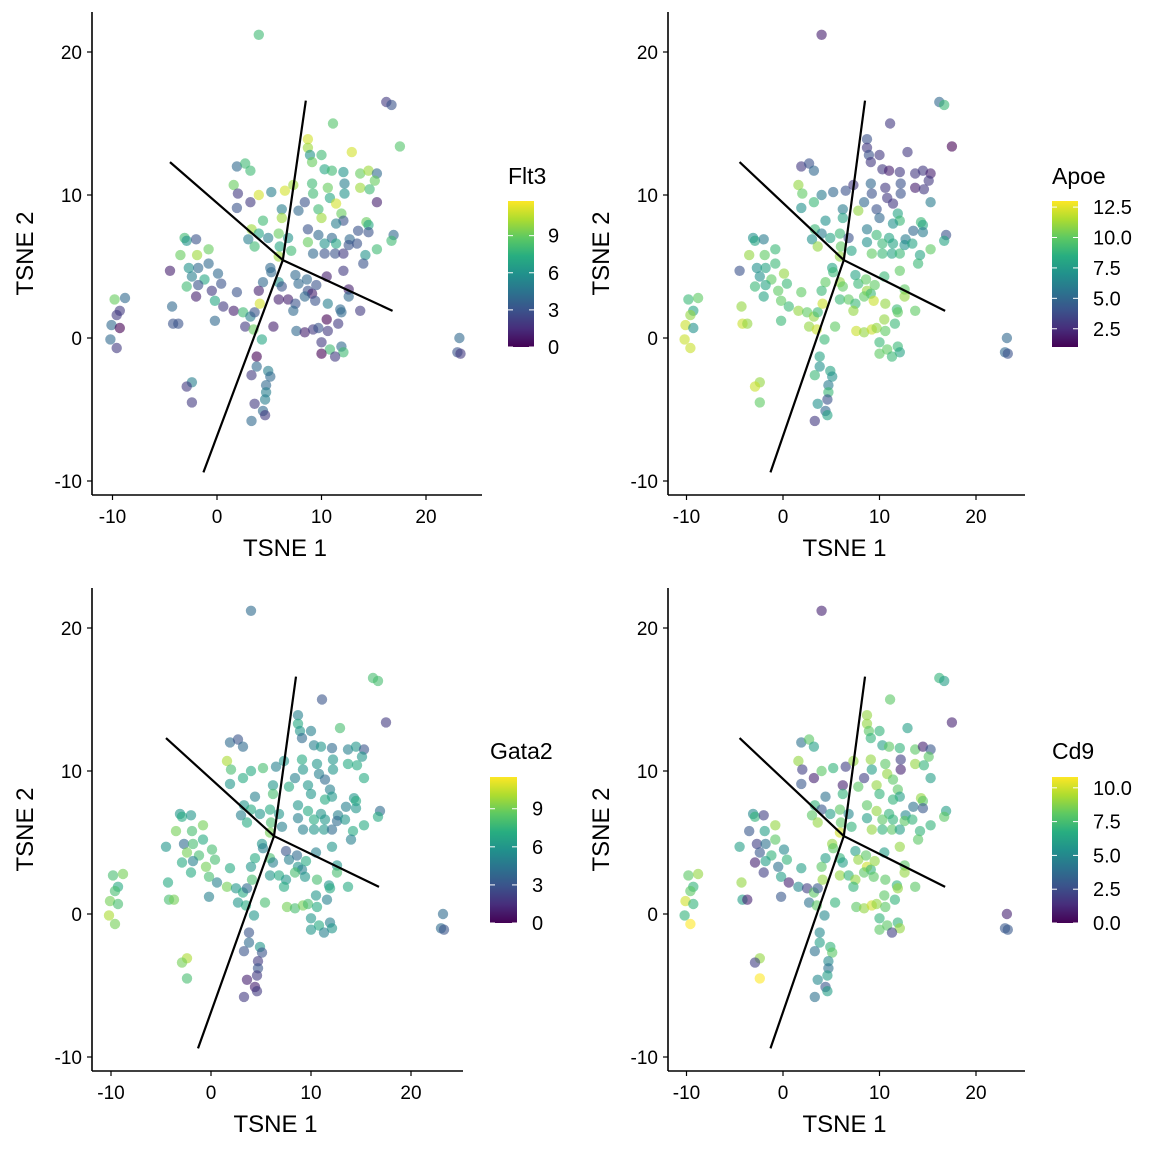 The height and width of the screenshot is (1157, 1152). What do you see at coordinates (844, 1124) in the screenshot?
I see `x-axis-title: TSNE 1` at bounding box center [844, 1124].